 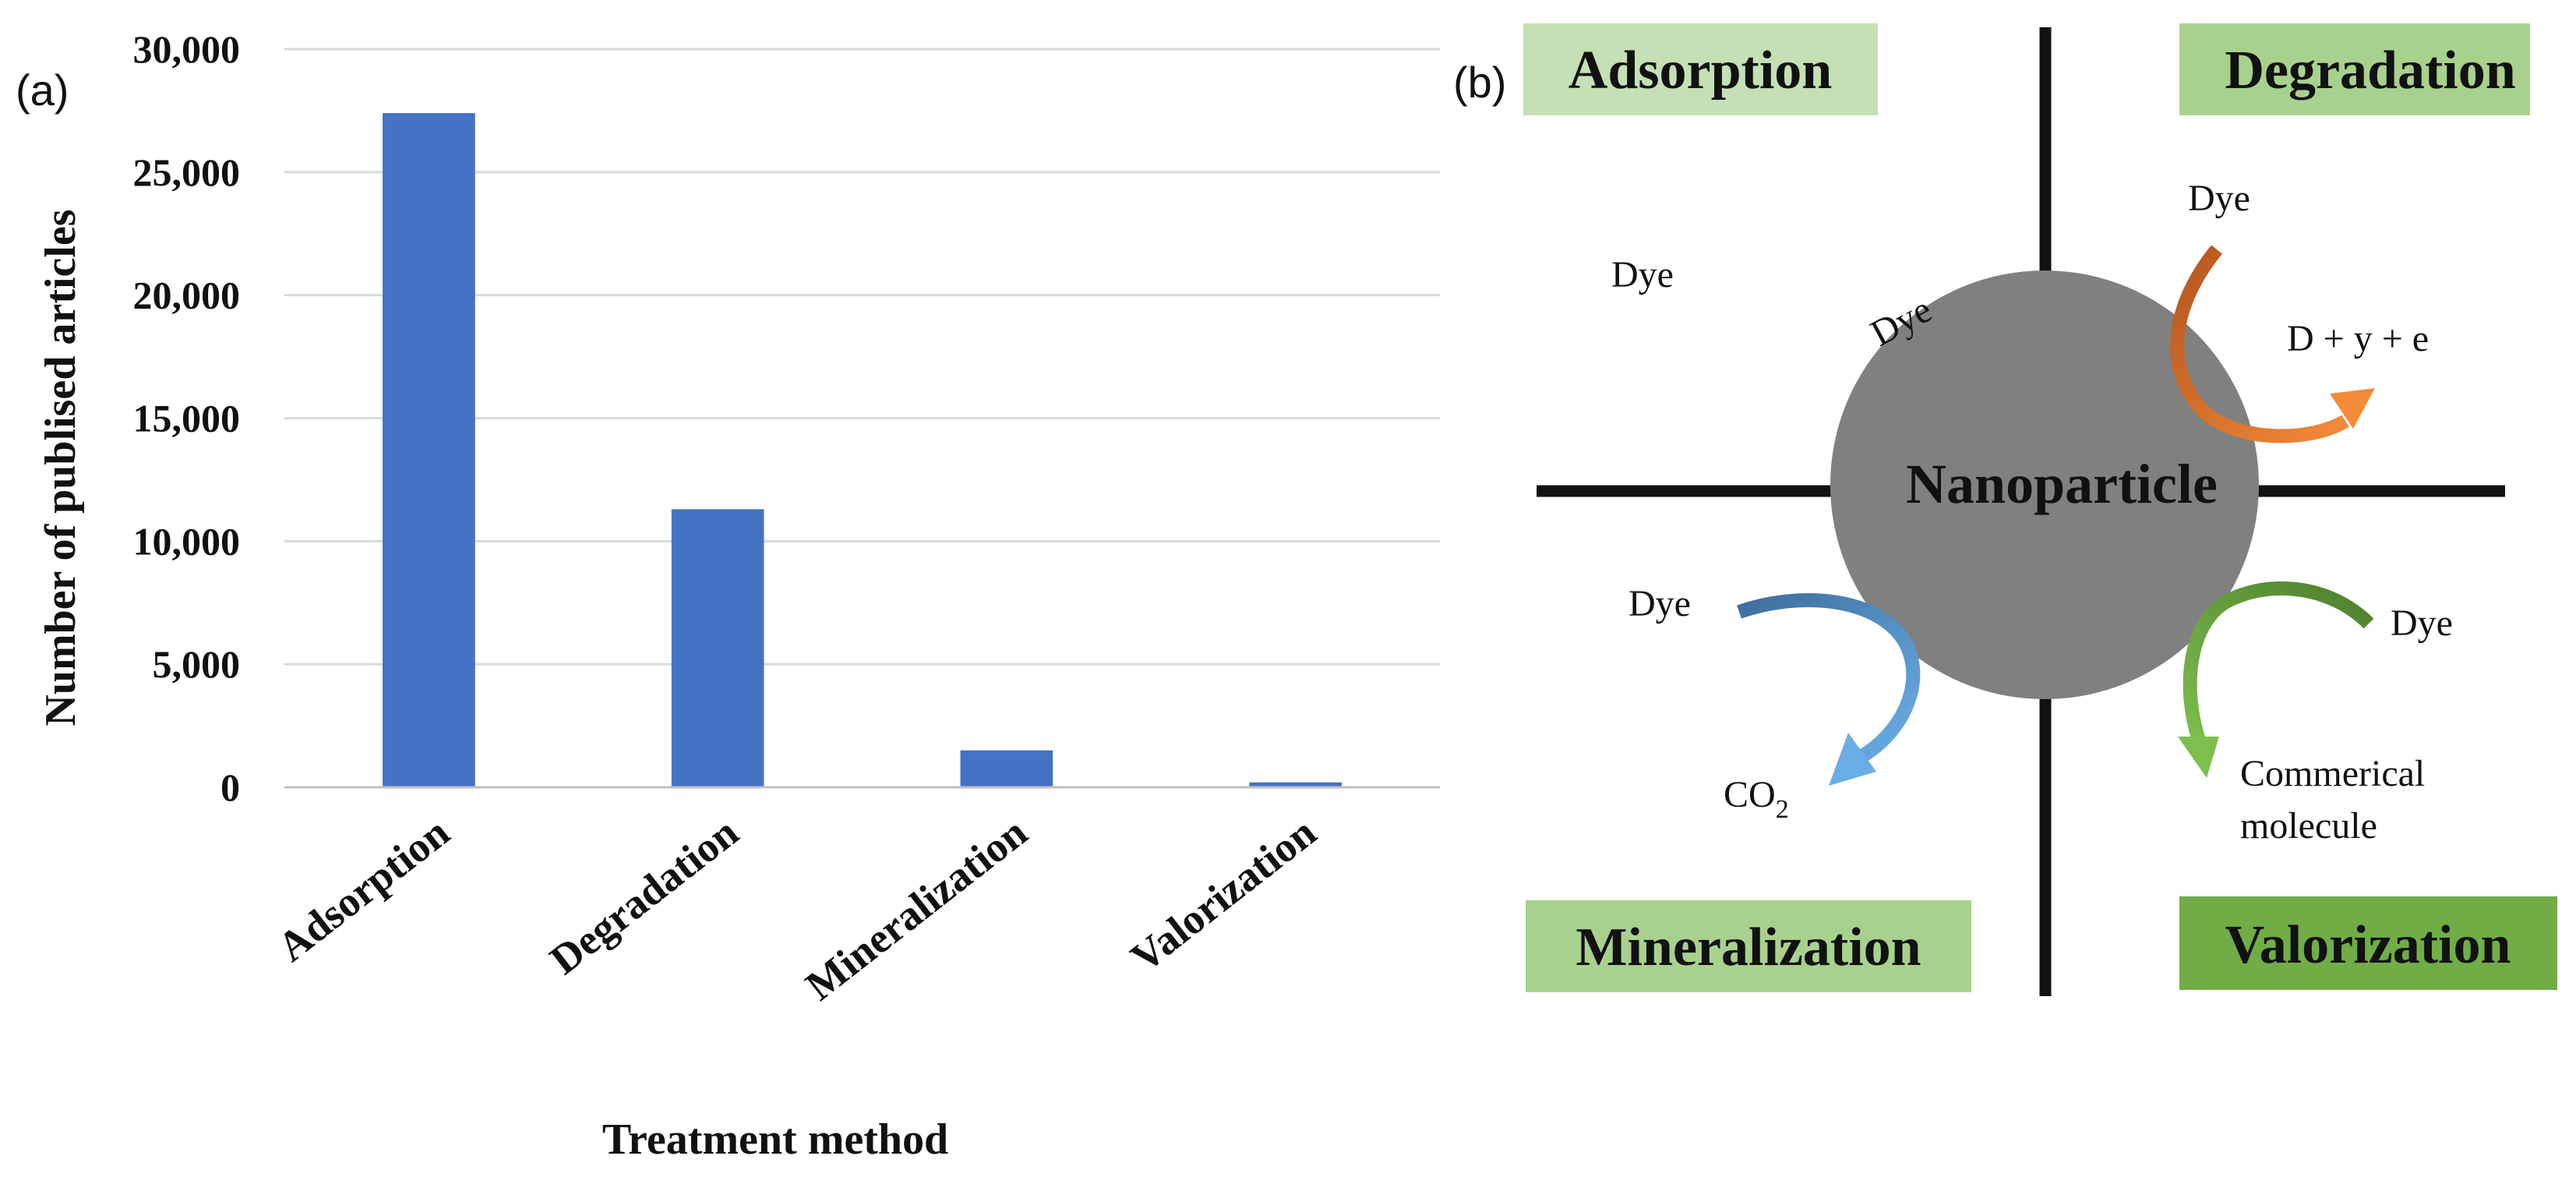 I want to click on valorization-dye-label: Dye, so click(x=2422, y=623).